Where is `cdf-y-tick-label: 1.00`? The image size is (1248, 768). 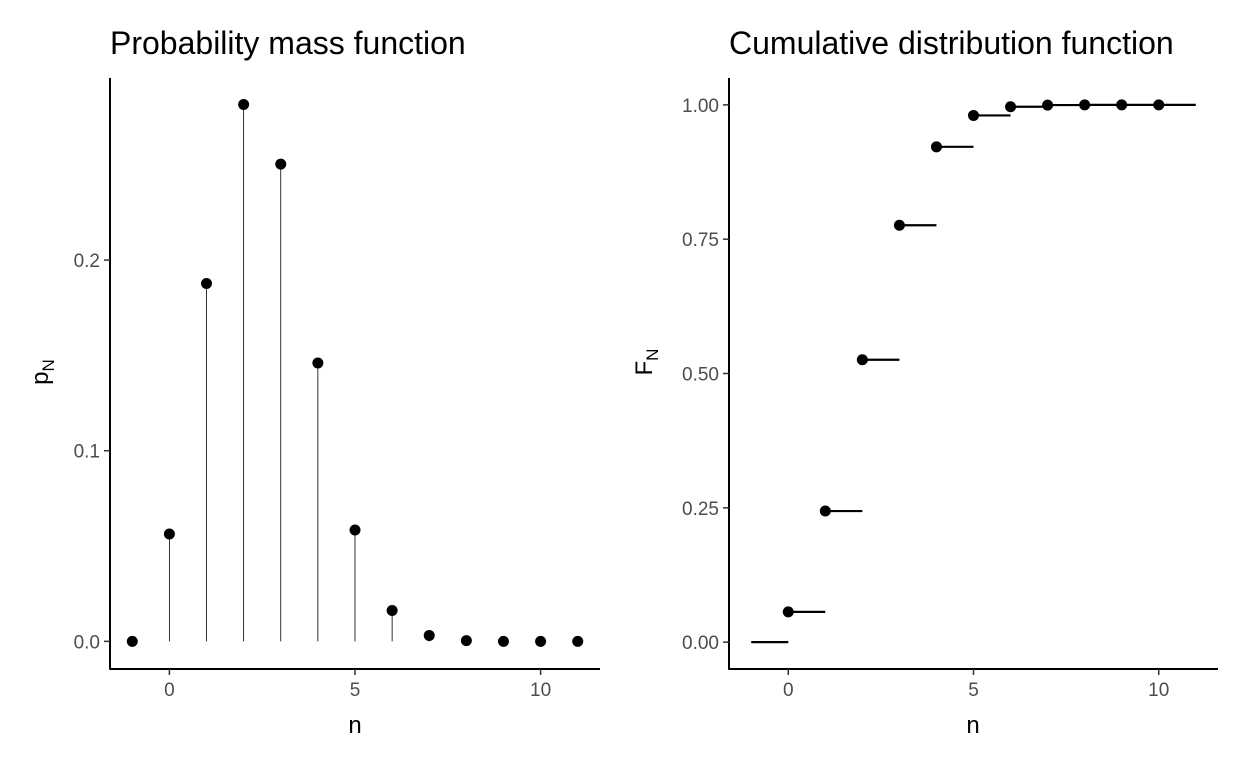
cdf-y-tick-label: 1.00 is located at coordinates (700, 106).